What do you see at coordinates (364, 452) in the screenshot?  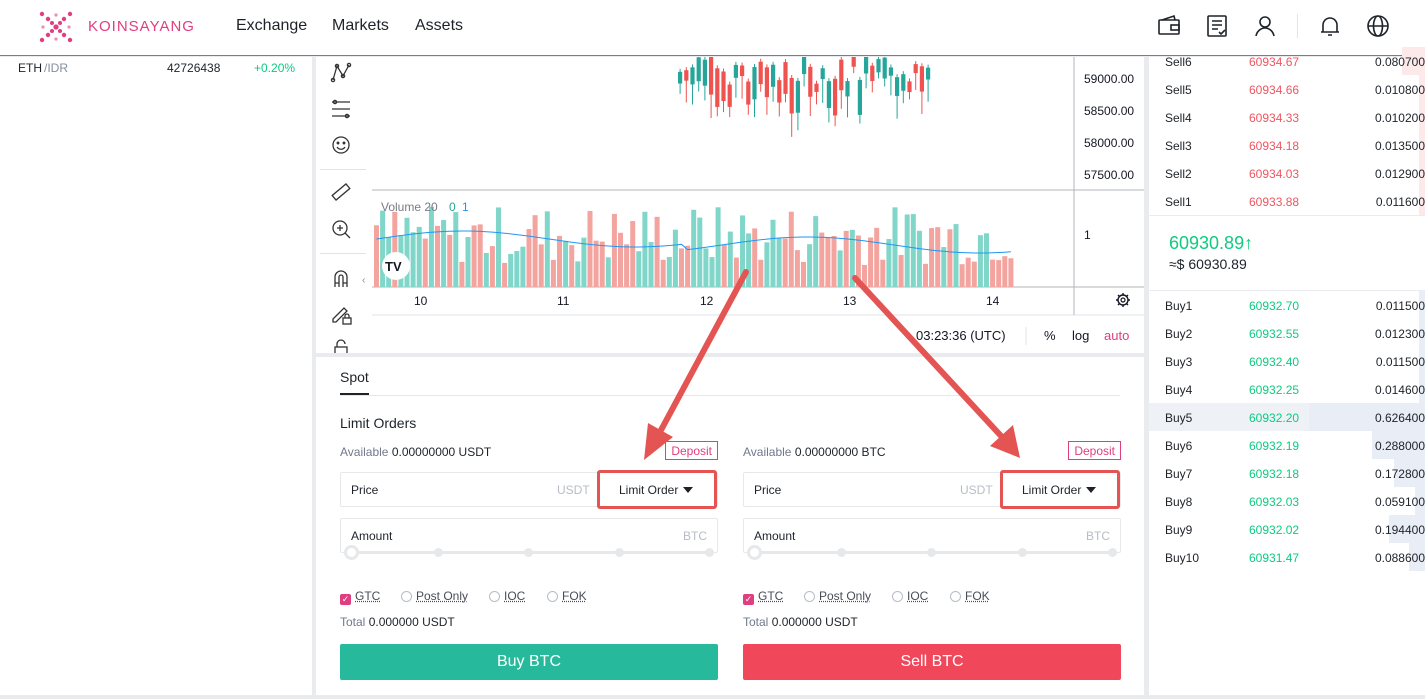 I see `buy-available-label: Available` at bounding box center [364, 452].